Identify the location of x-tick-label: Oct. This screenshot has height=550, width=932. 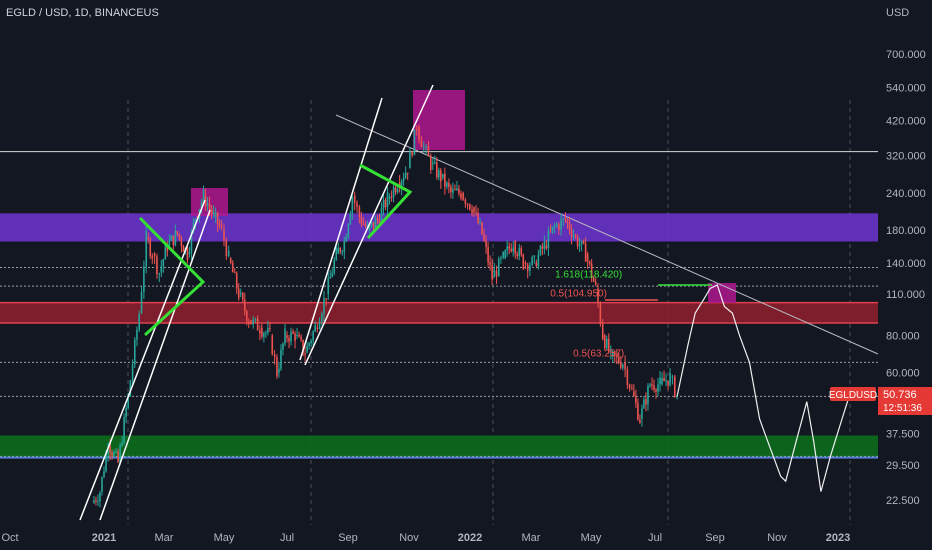
(9, 538).